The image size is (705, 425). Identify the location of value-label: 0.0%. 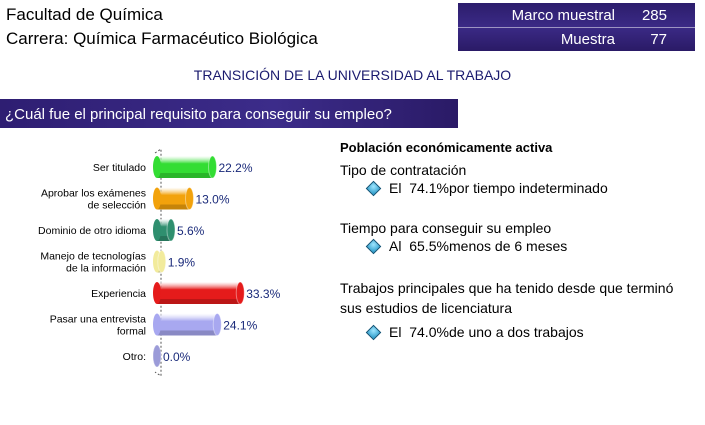
(177, 357).